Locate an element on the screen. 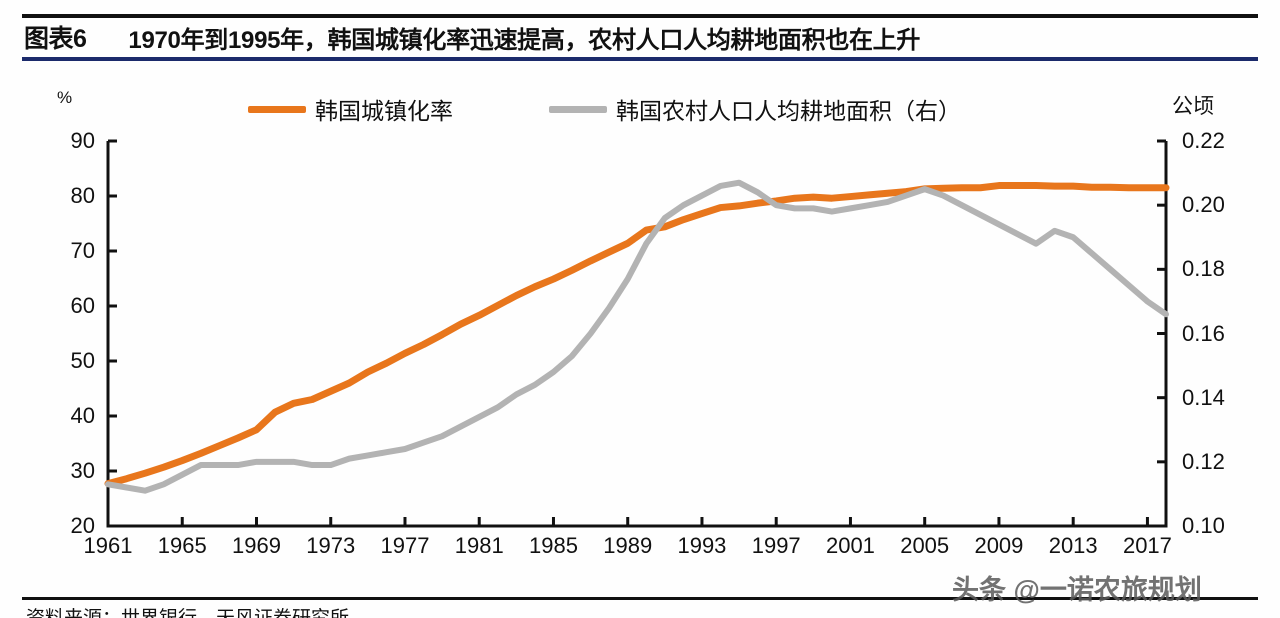 This screenshot has height=618, width=1280. x-axis-tick-label: 2005 is located at coordinates (925, 545).